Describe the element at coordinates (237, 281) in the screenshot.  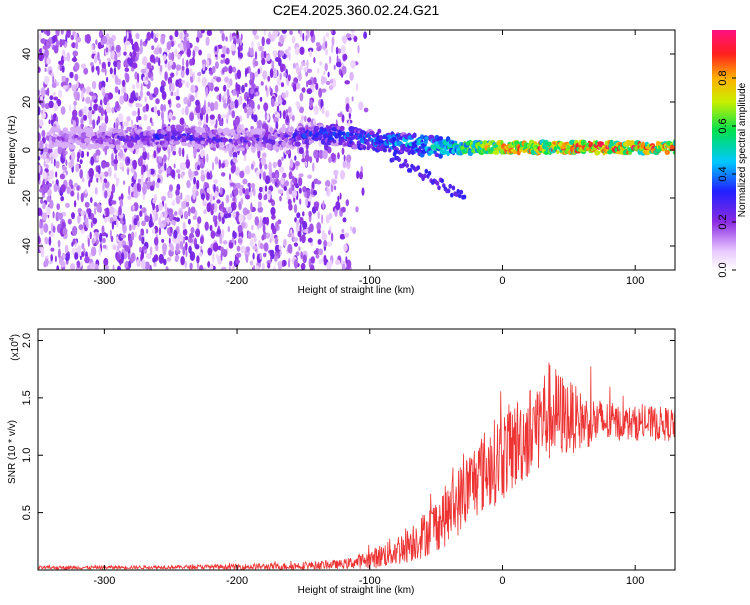
I see `x-tick-label: -200` at that location.